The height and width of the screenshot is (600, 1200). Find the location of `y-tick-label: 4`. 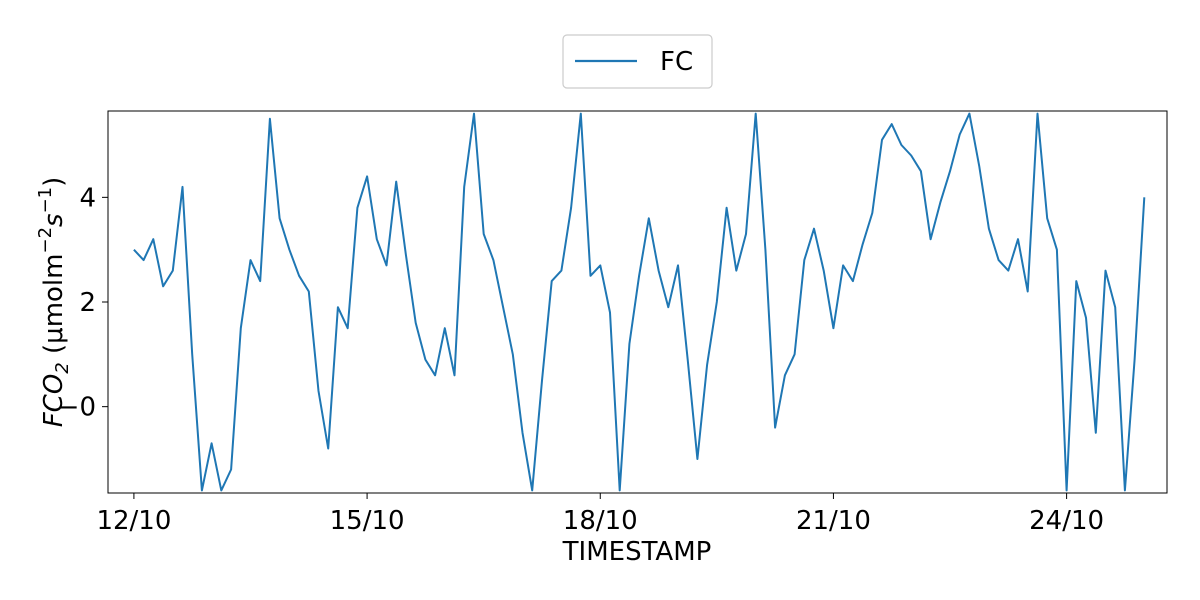

y-tick-label: 4 is located at coordinates (87, 198).